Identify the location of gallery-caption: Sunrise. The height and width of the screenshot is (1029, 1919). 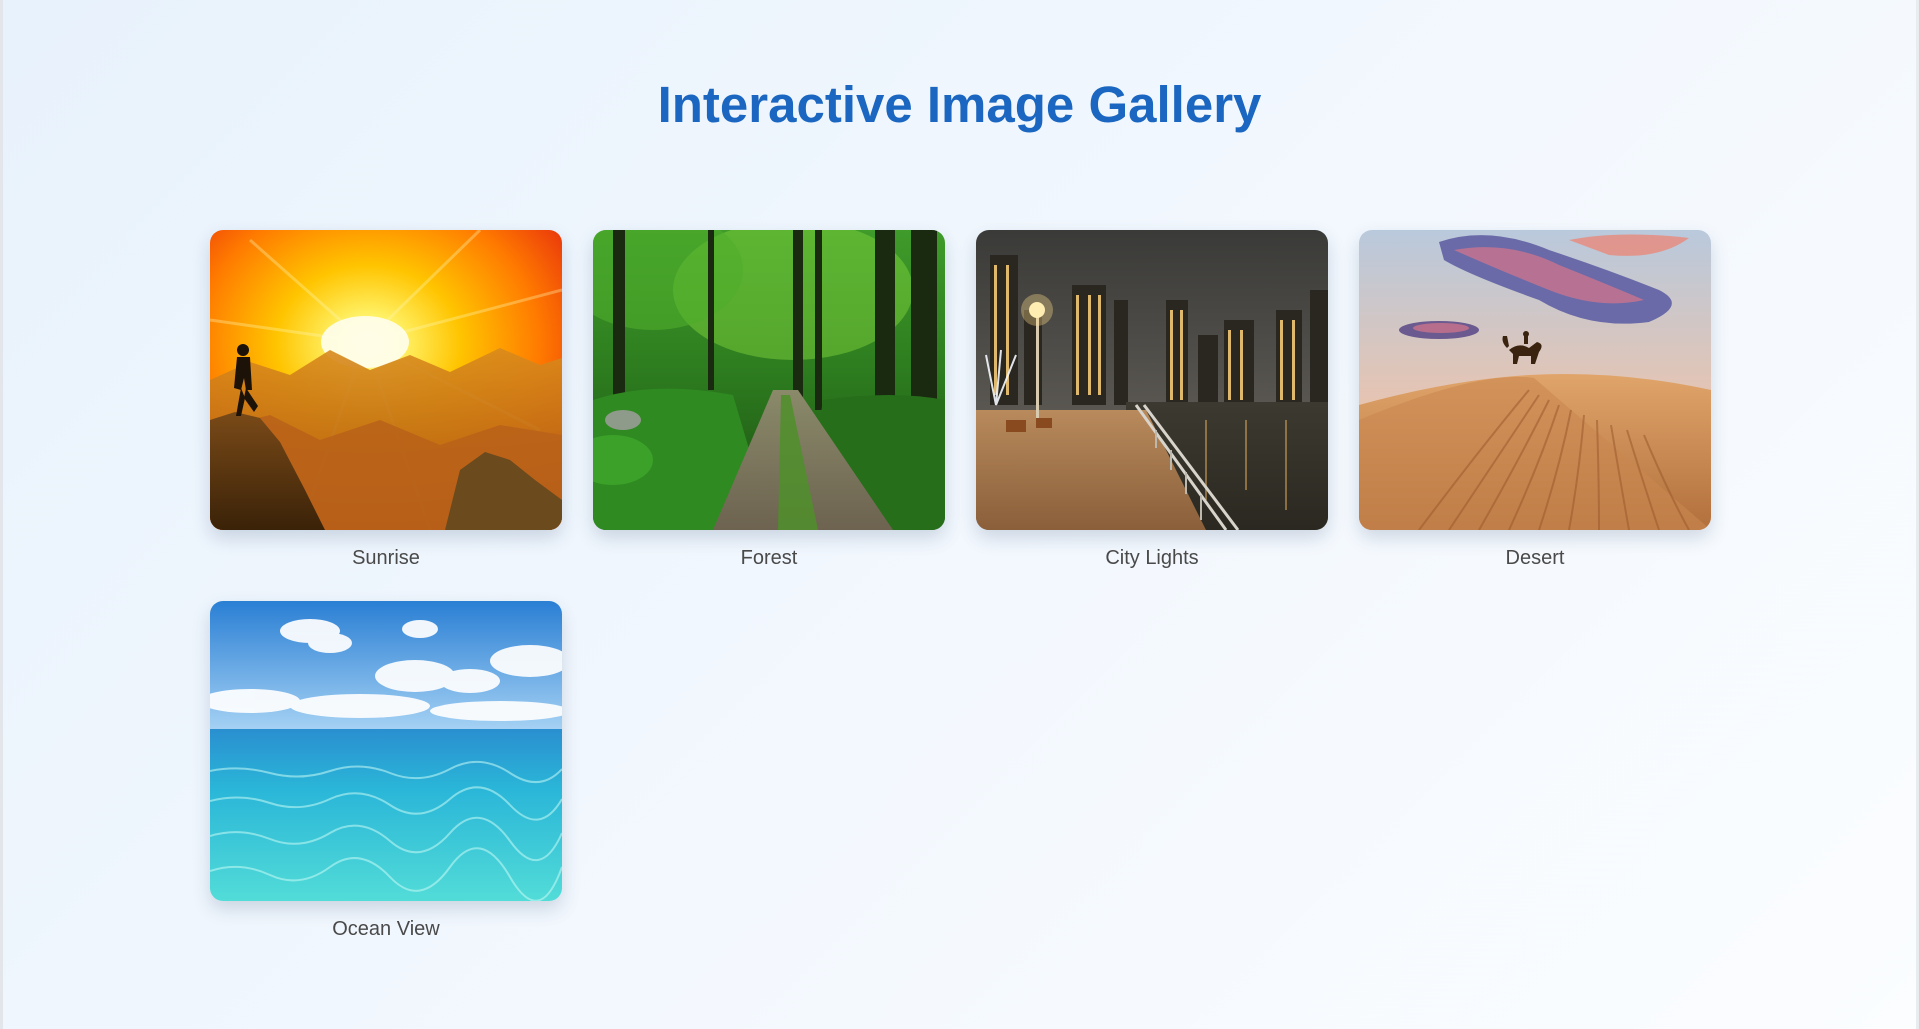
(386, 558).